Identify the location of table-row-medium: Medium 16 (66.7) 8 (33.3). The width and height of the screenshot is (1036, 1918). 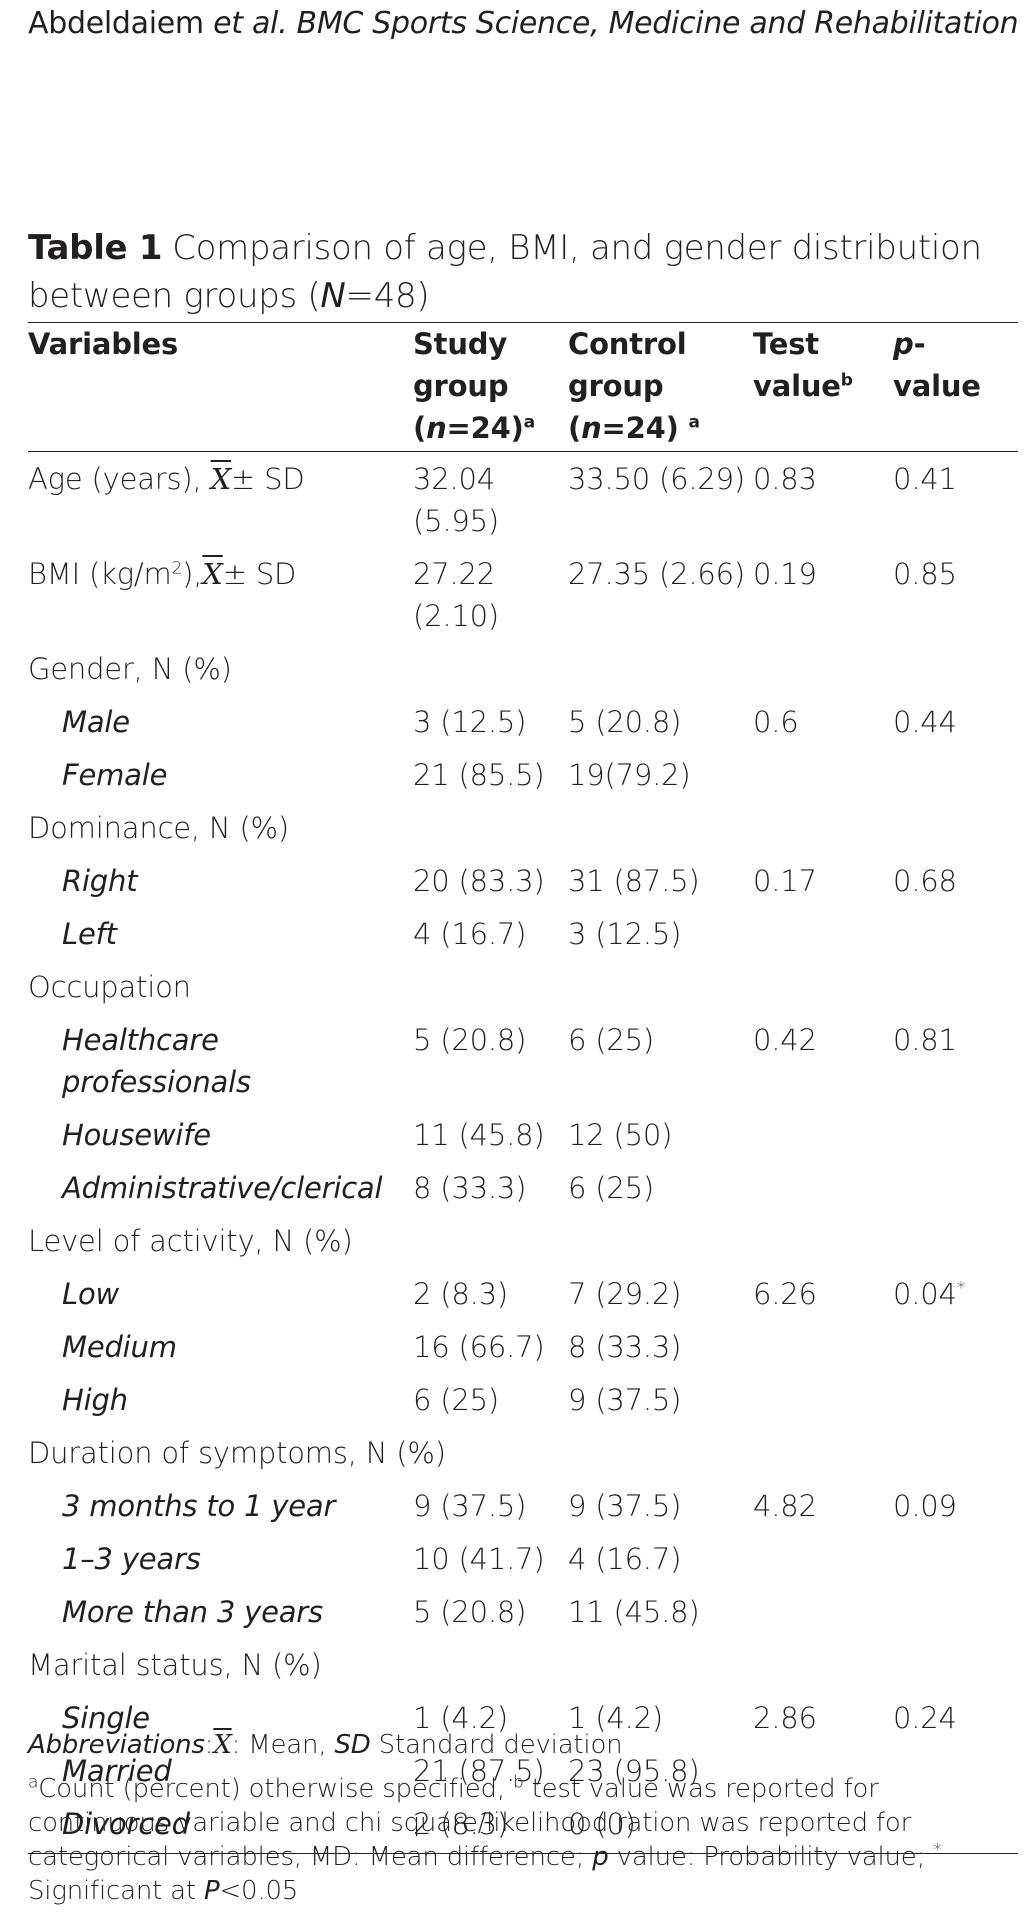
(523, 1346).